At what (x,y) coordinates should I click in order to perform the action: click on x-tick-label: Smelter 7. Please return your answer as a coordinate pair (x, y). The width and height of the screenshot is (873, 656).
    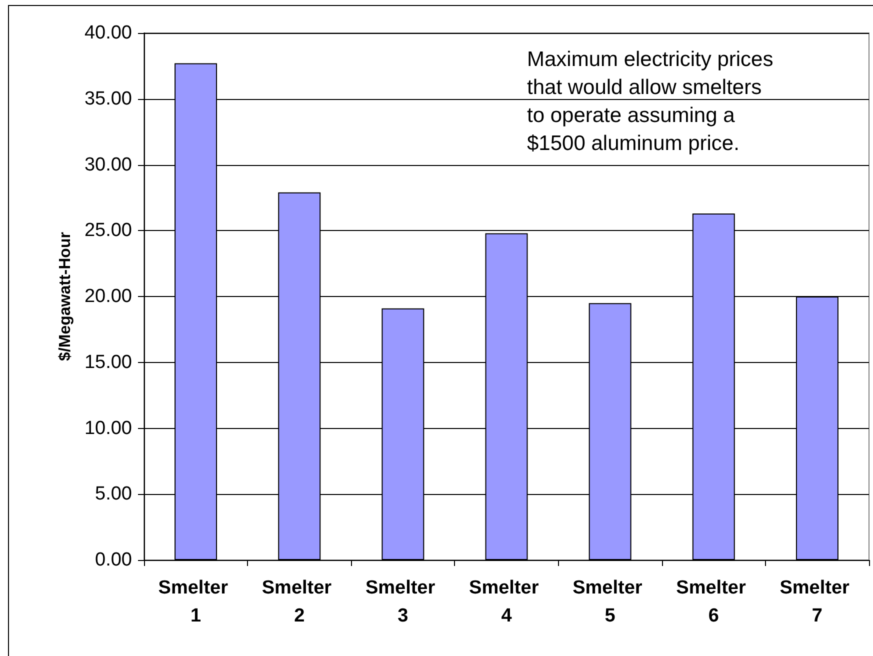
    Looking at the image, I should click on (817, 602).